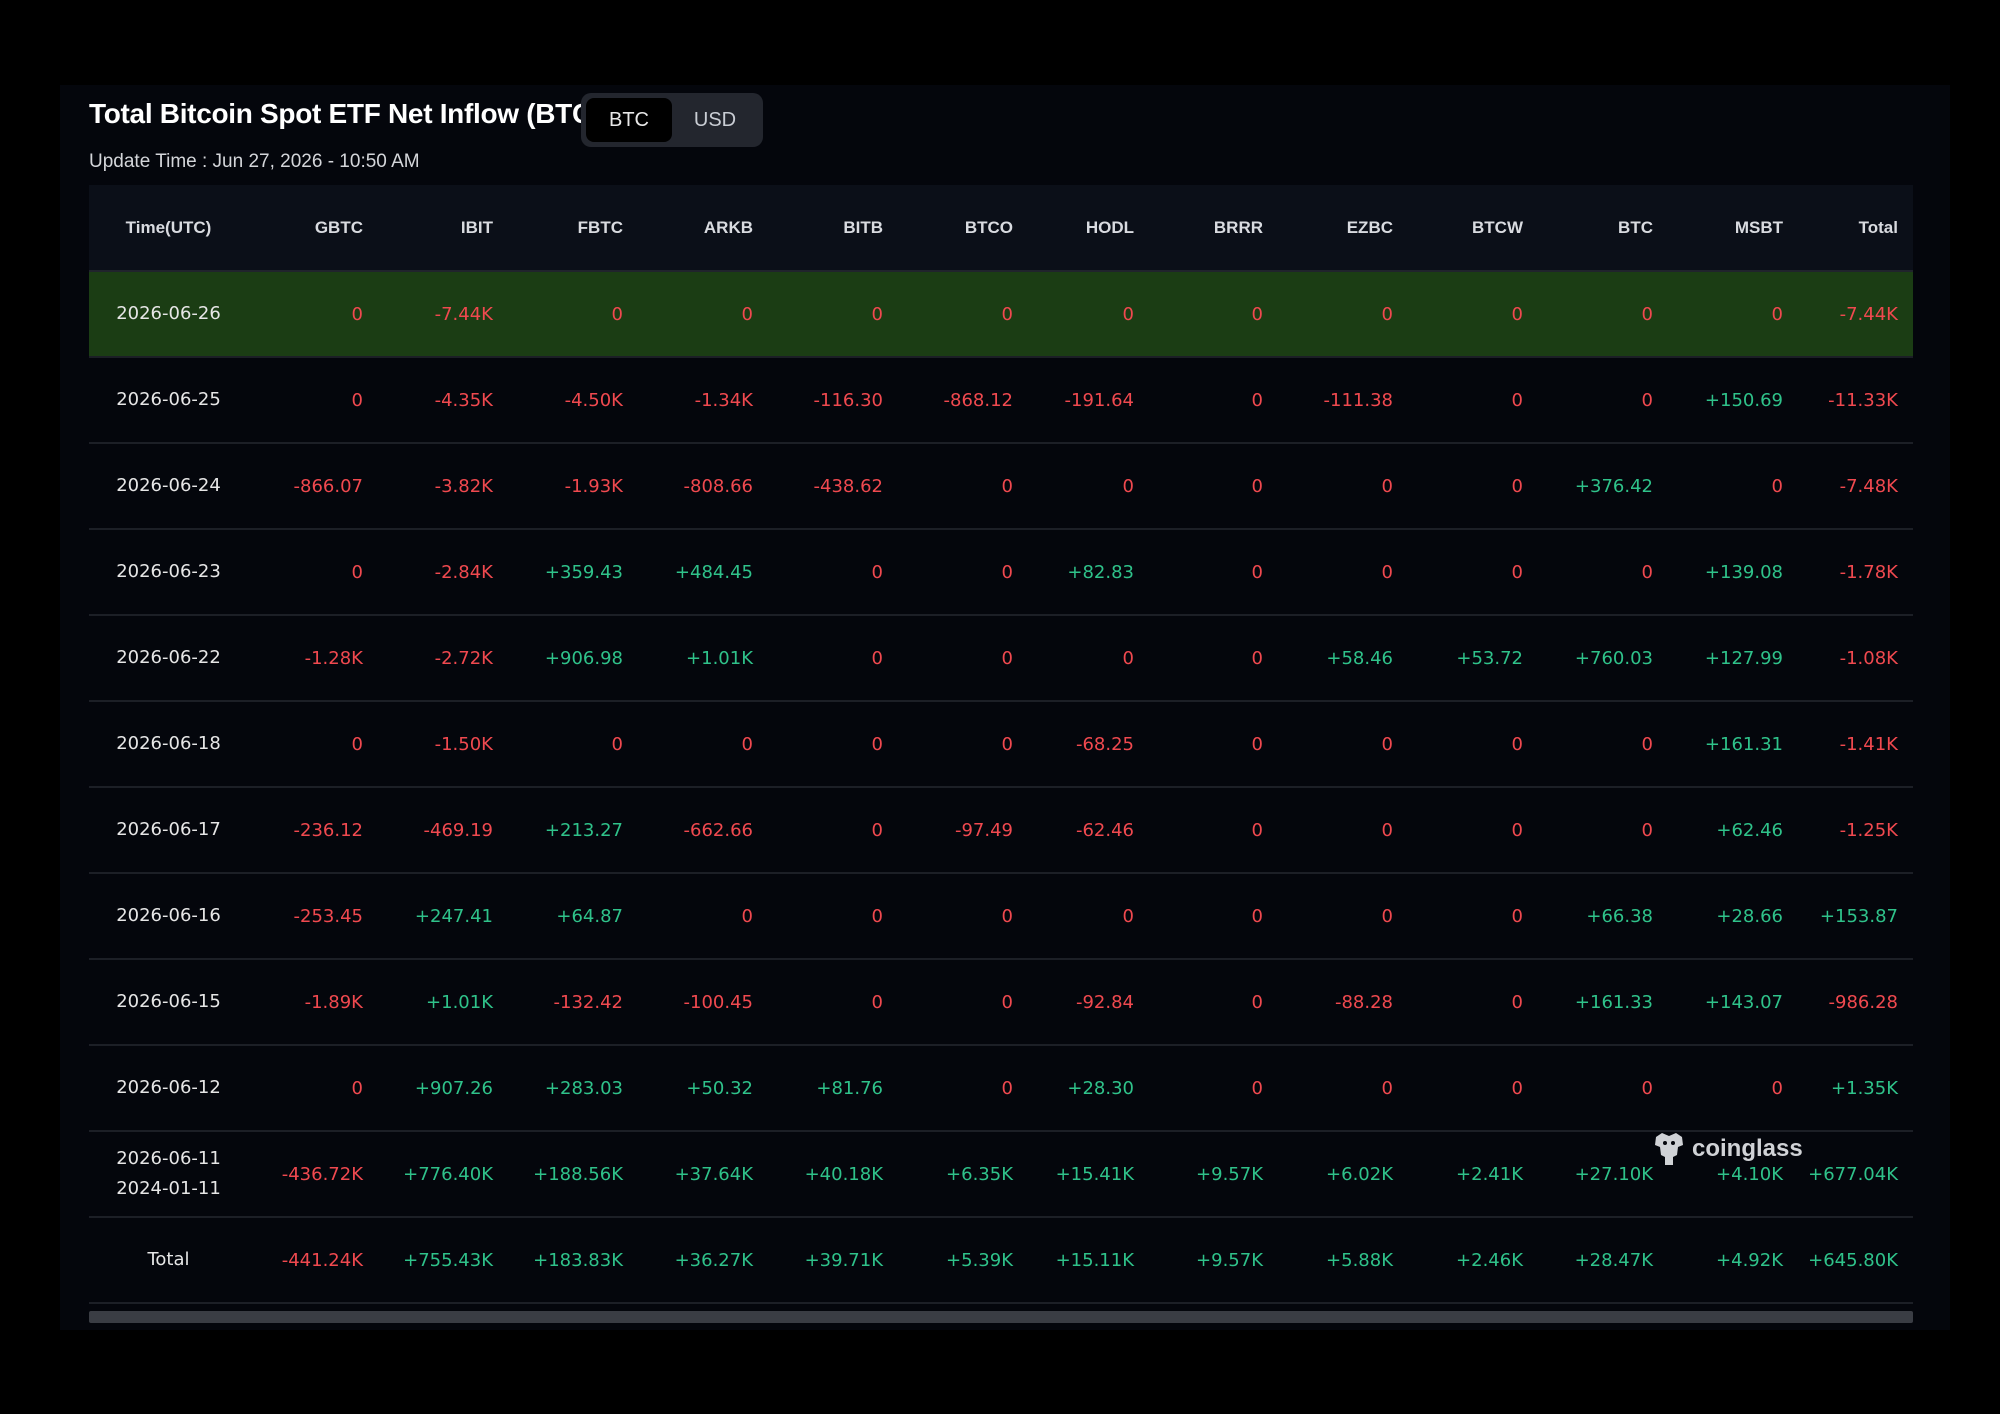 Image resolution: width=2000 pixels, height=1414 pixels. What do you see at coordinates (583, 572) in the screenshot?
I see `value-cell: +359.43` at bounding box center [583, 572].